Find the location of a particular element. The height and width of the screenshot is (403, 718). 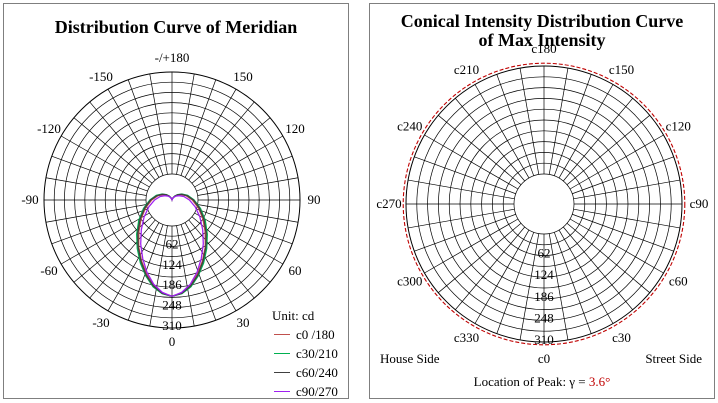

meridian-angle-label: 90 is located at coordinates (314, 199).